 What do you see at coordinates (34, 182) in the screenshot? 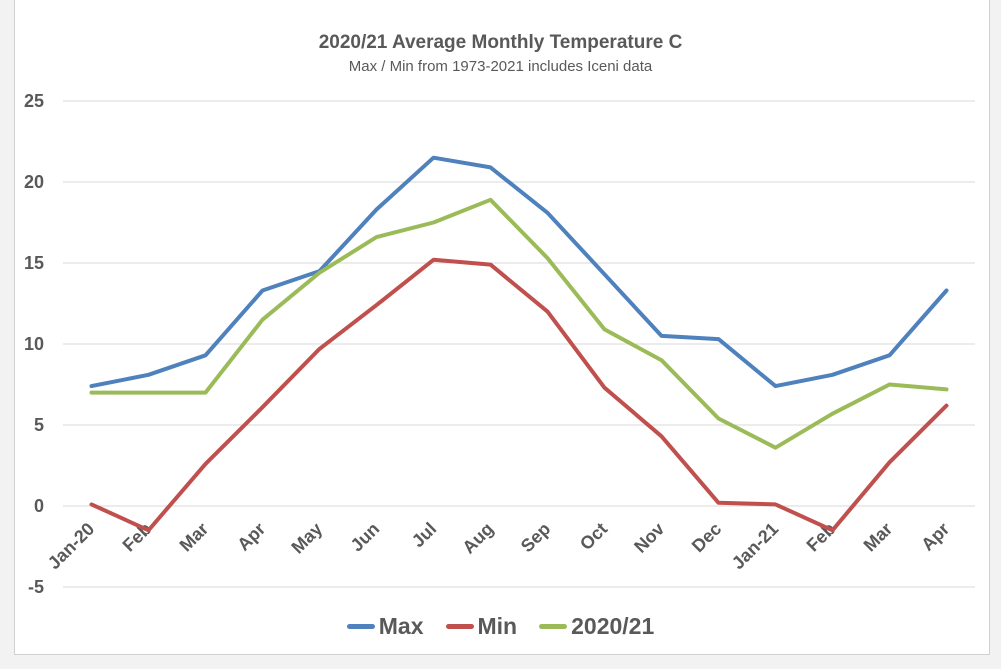
I see `y-tick-label: 20` at bounding box center [34, 182].